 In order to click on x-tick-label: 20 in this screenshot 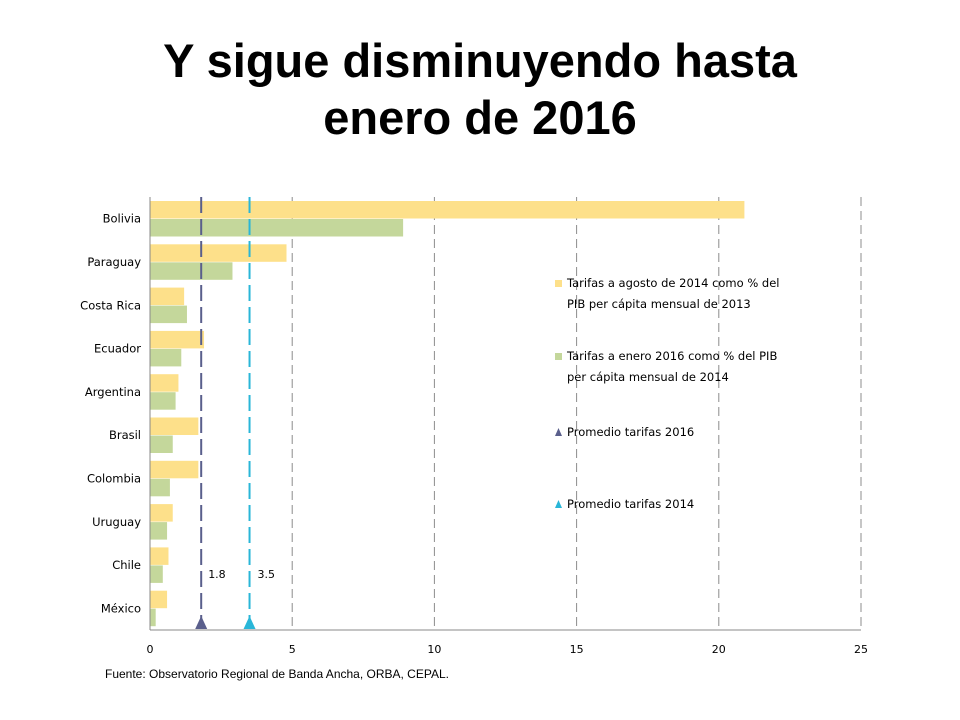, I will do `click(719, 649)`.